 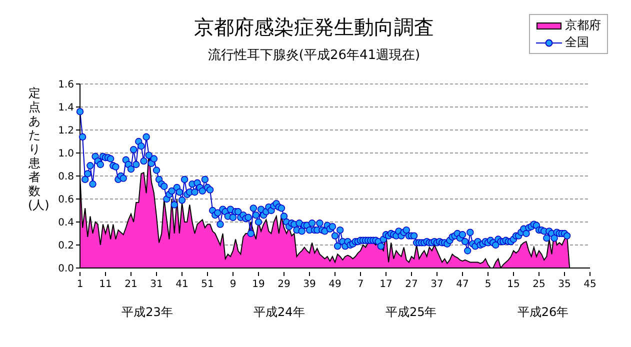 What do you see at coordinates (437, 284) in the screenshot?
I see `x-tick-label: 37` at bounding box center [437, 284].